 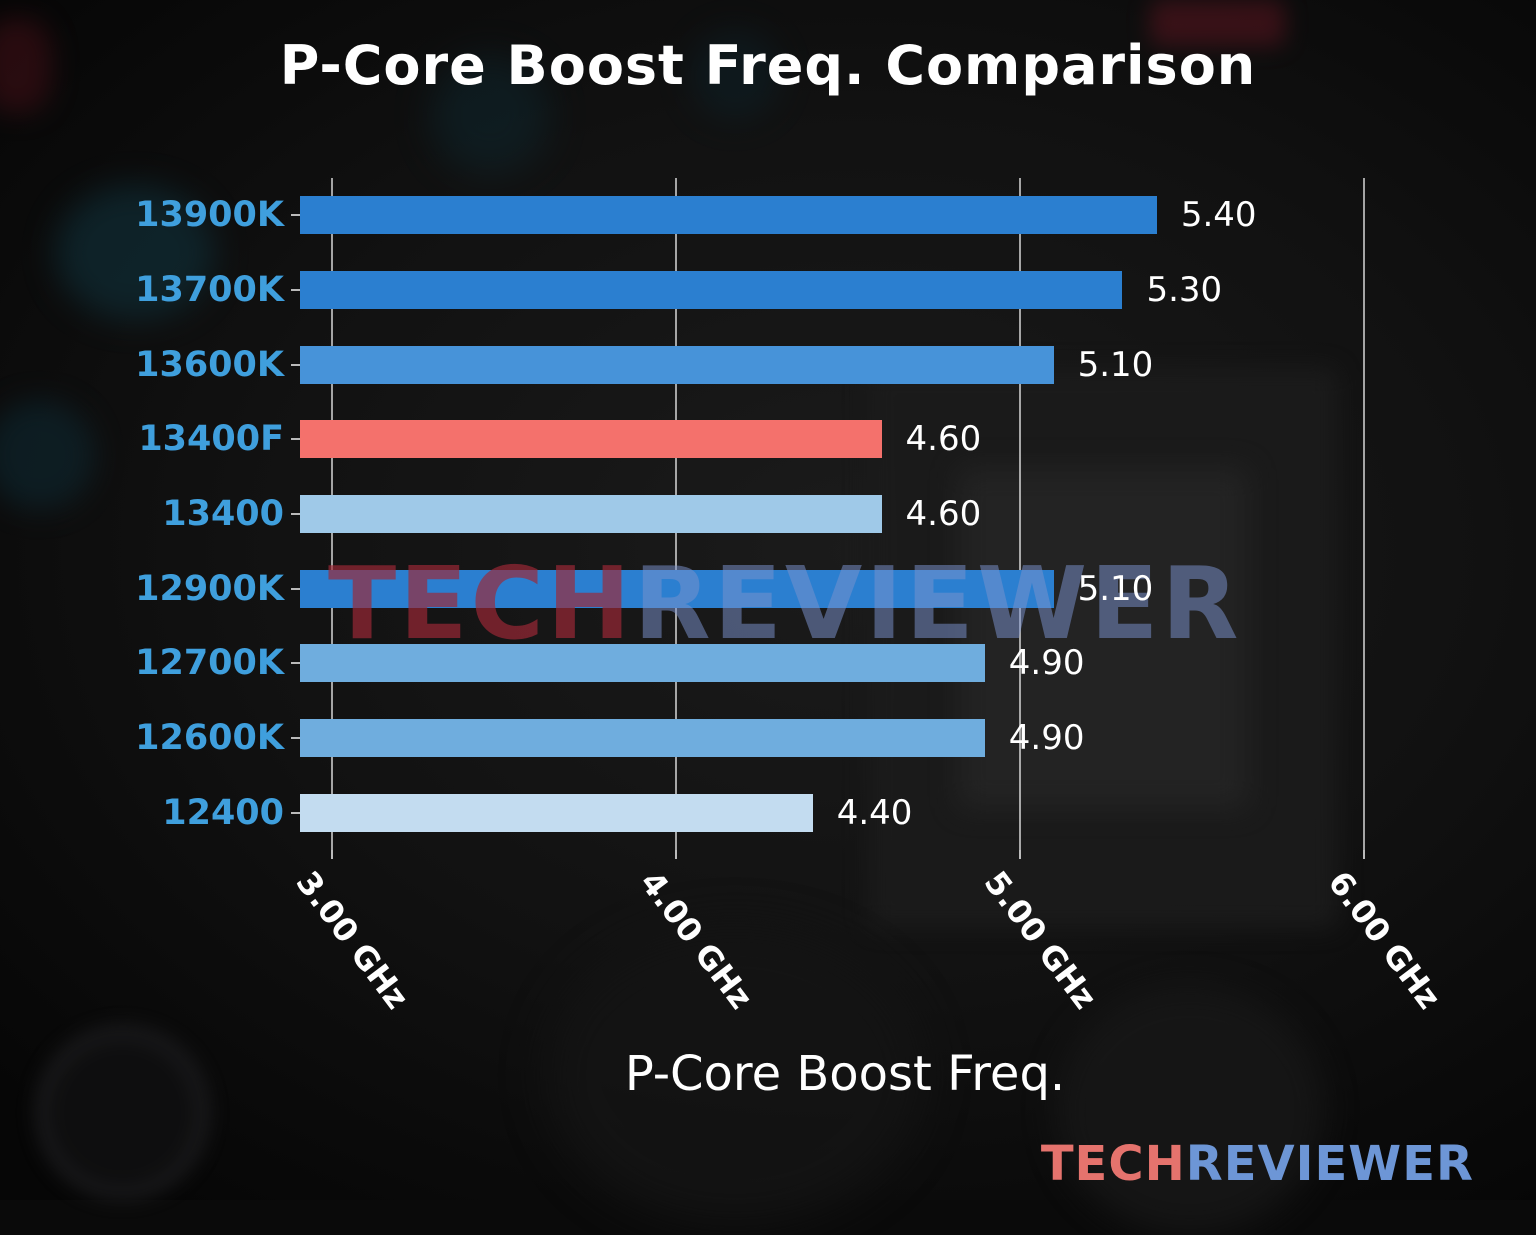 I want to click on category-label: 13400F, so click(x=211, y=439).